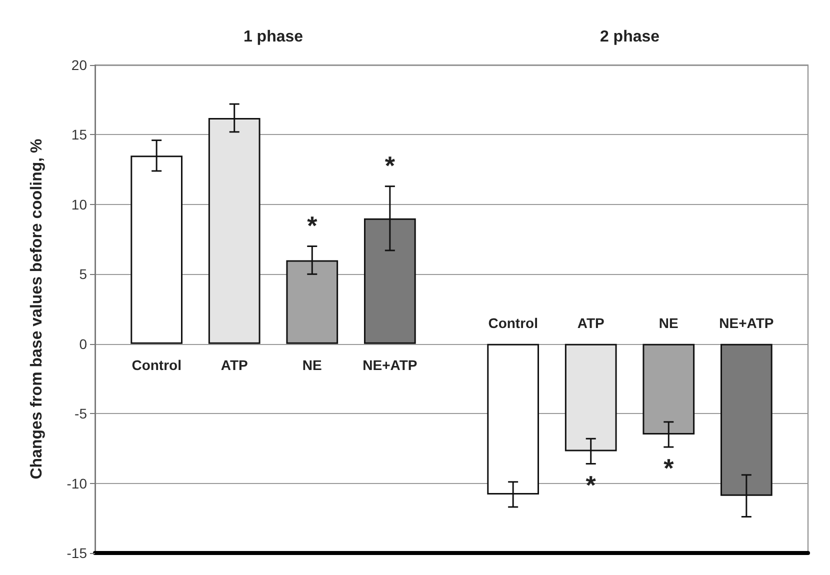 Image resolution: width=830 pixels, height=575 pixels. What do you see at coordinates (81, 414) in the screenshot?
I see `y-tick-label: -5` at bounding box center [81, 414].